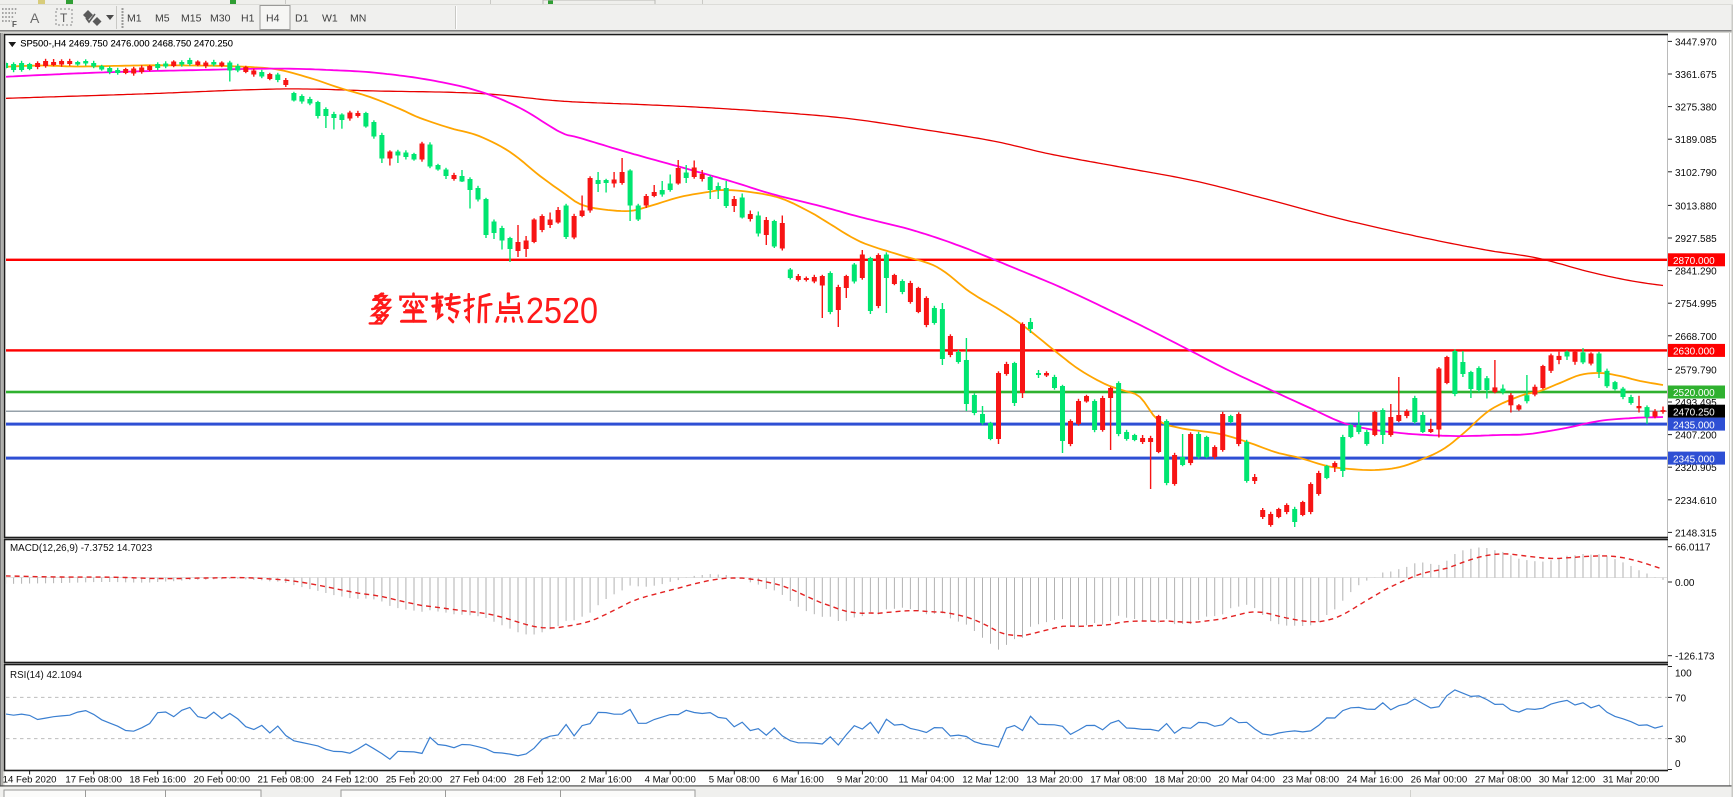 This screenshot has width=1733, height=797. What do you see at coordinates (1696, 370) in the screenshot?
I see `svg-text: 2579.790` at bounding box center [1696, 370].